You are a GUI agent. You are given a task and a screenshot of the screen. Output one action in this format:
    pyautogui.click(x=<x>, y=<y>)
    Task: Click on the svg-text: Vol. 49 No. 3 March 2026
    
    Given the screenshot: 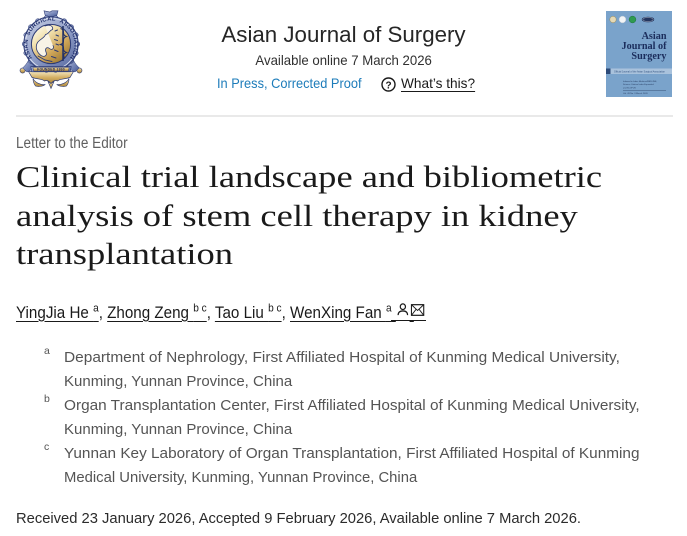 What is the action you would take?
    pyautogui.click(x=635, y=93)
    